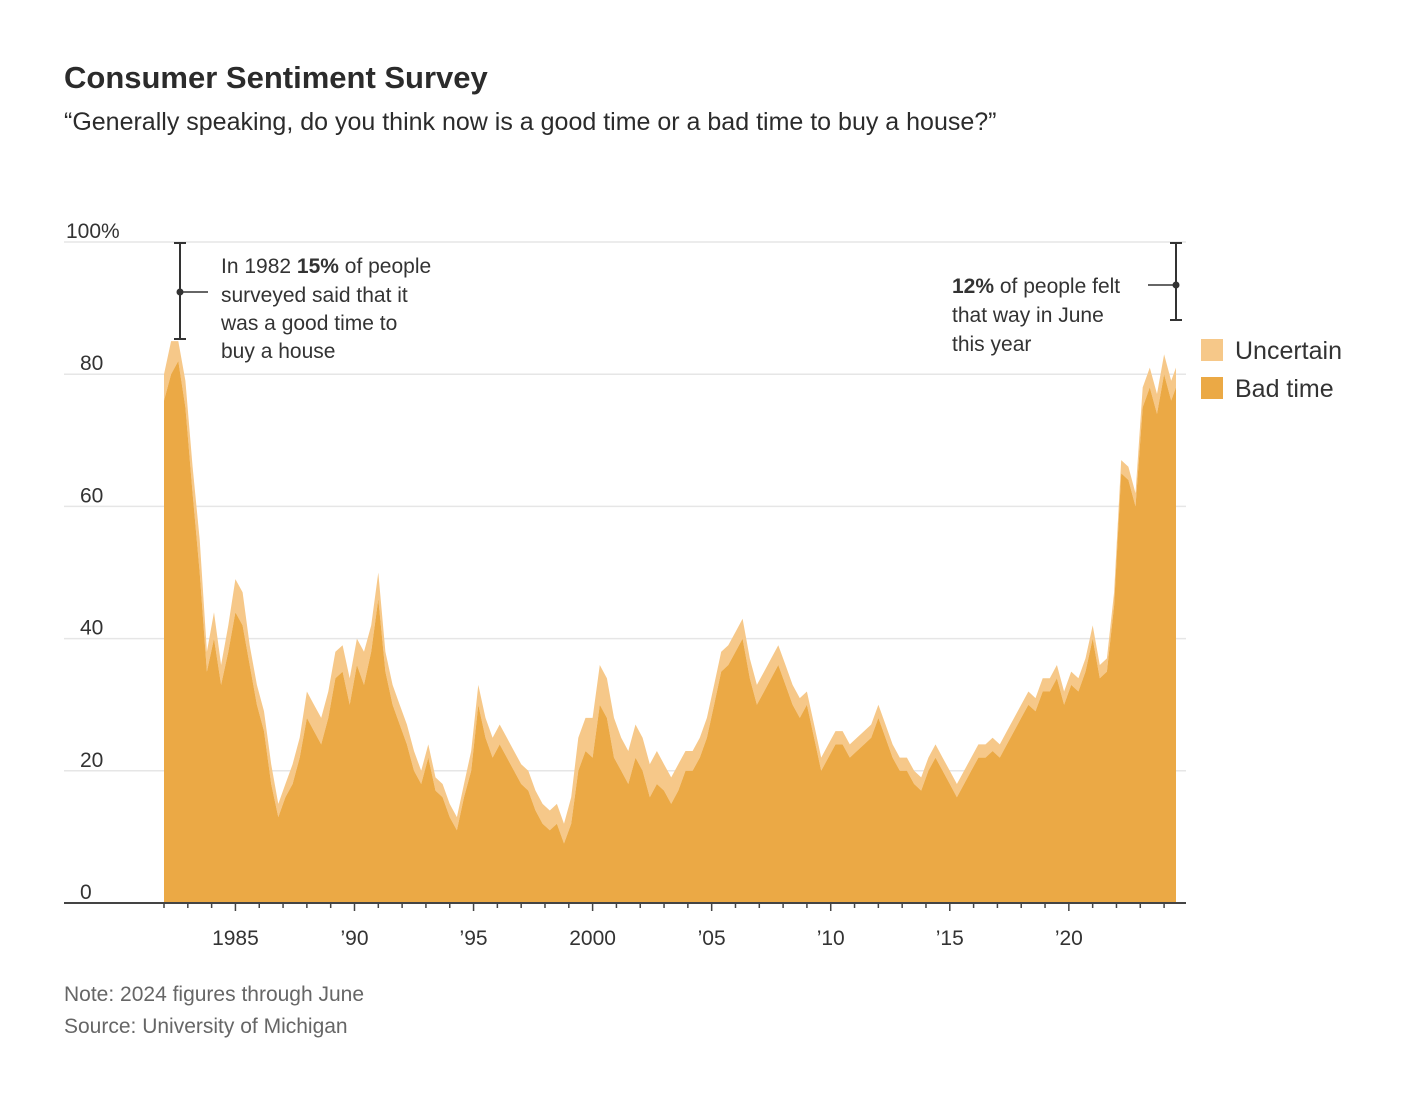  I want to click on x-axis: 1985 ’90 ’95 2000 ’05 ’10 ’15 ’20, so click(625, 926).